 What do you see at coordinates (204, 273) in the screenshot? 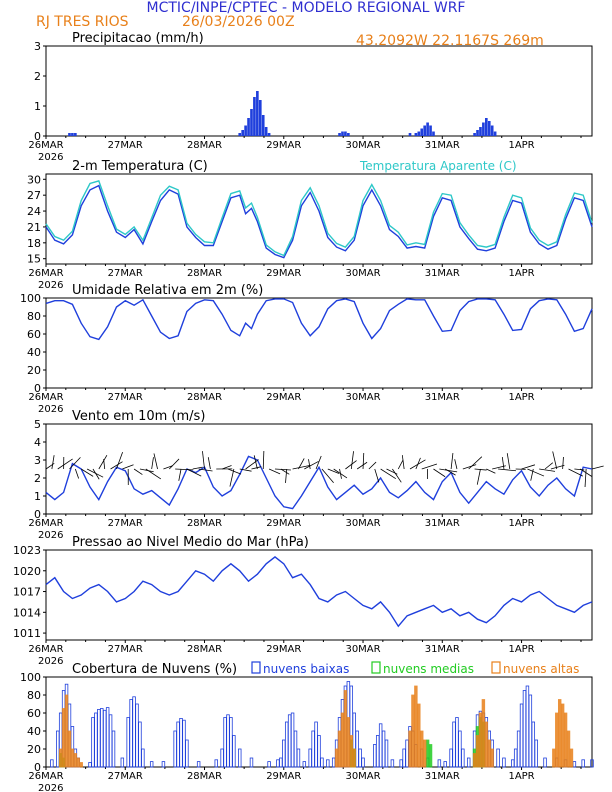
I see `x-tick-label: 28MAR` at bounding box center [204, 273].